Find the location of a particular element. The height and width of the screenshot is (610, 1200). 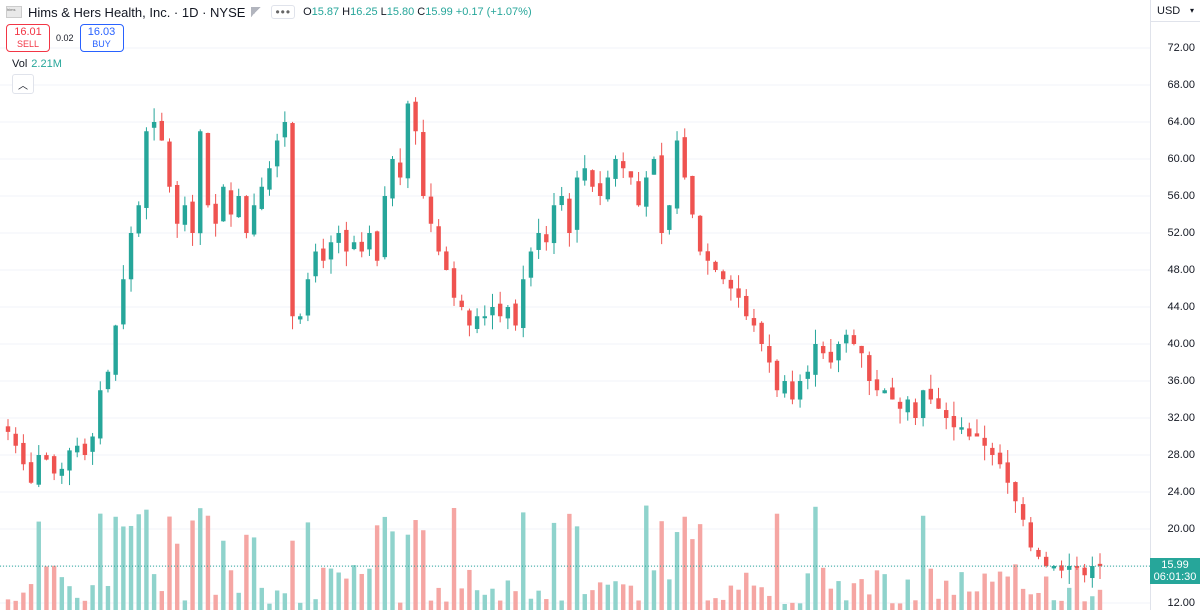

price-tick: 24.00 is located at coordinates (1181, 492).